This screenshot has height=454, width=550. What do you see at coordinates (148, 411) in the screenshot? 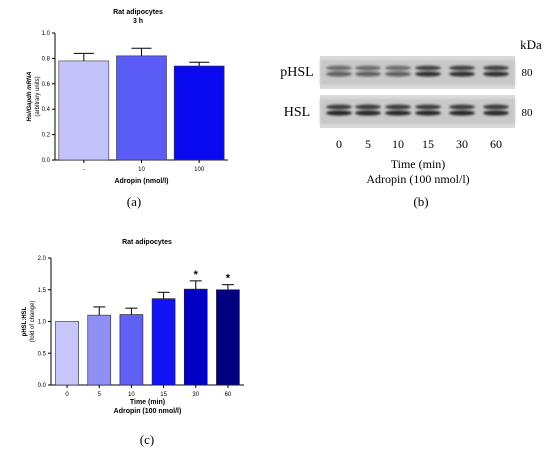
I see `chart-c-x-label-line2: Adropin (100 nmol/l)` at bounding box center [148, 411].